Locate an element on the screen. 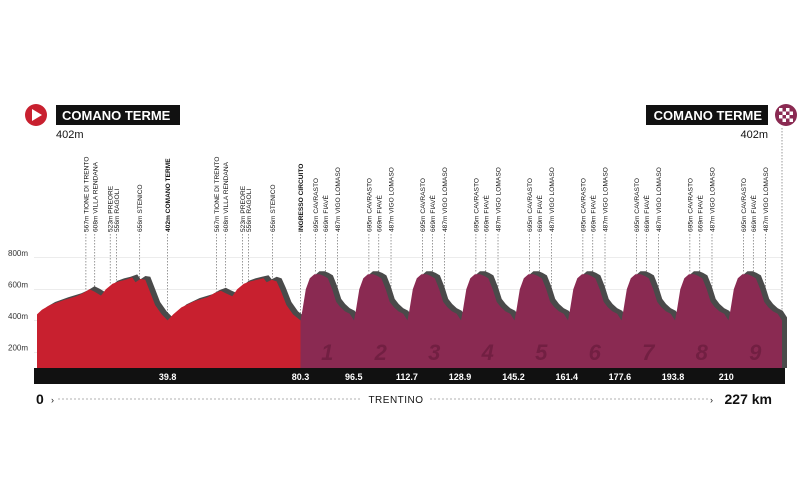  km-marker-label: 112.7 is located at coordinates (407, 377).